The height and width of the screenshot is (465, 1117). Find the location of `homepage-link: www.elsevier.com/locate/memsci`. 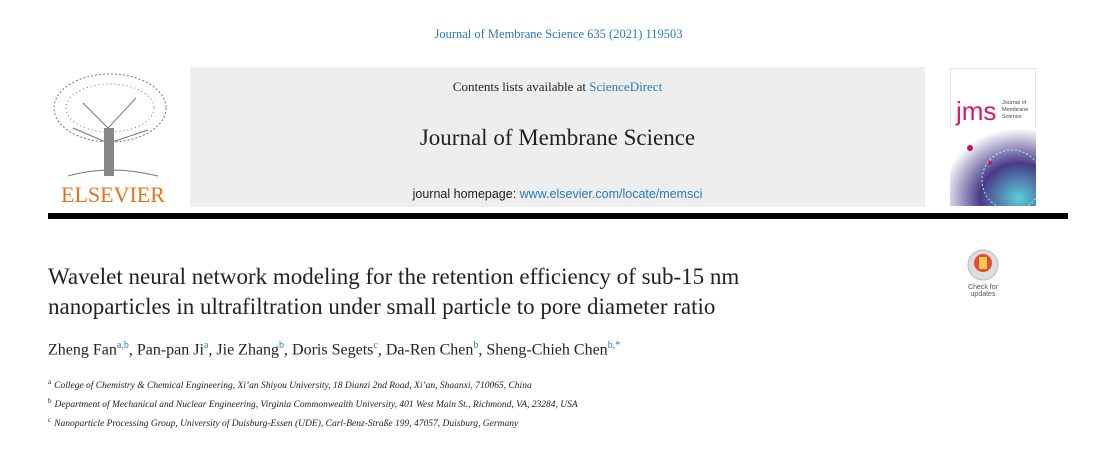

homepage-link: www.elsevier.com/locate/memsci is located at coordinates (611, 194).